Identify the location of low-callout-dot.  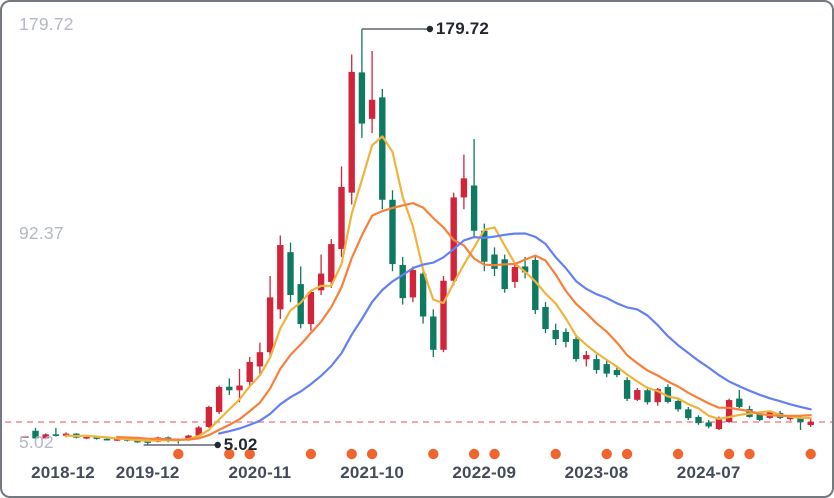
(217, 445).